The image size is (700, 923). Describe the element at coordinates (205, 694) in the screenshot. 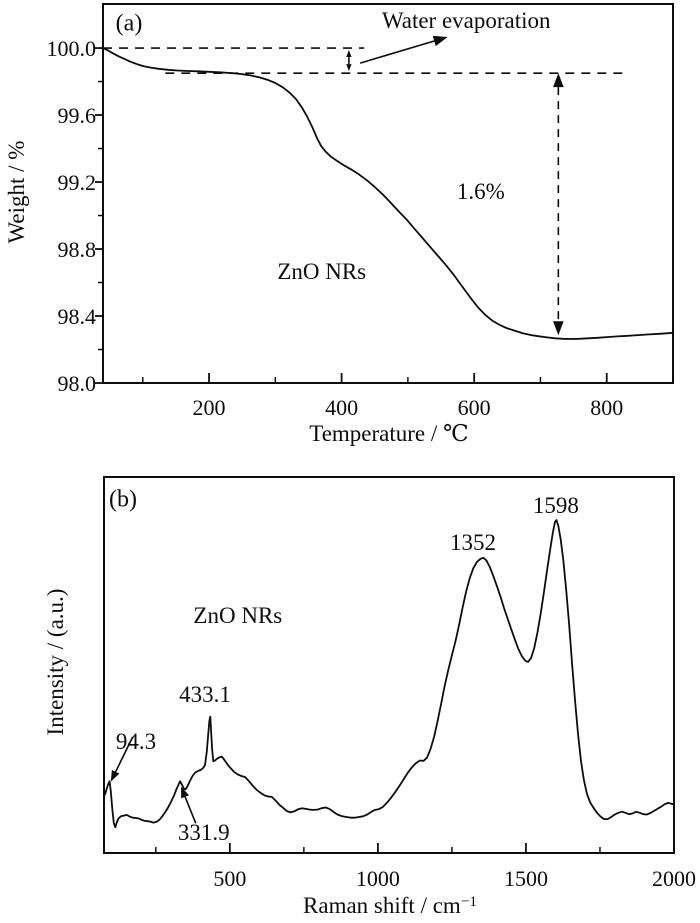

I see `panel-b-peak-label-433-1: 433.1` at that location.